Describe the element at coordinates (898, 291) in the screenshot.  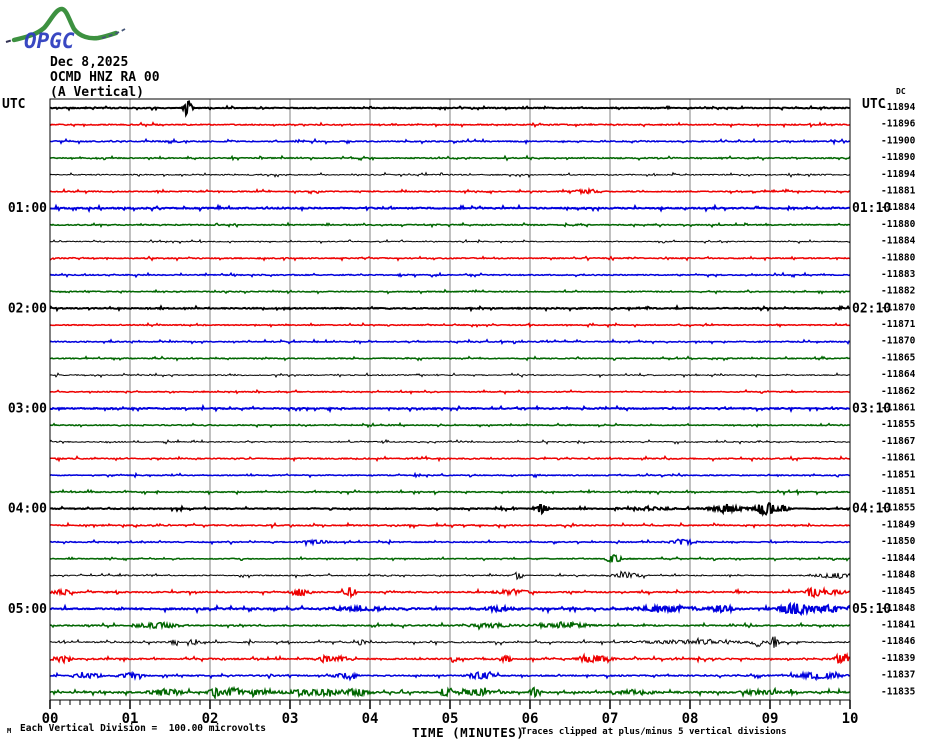
I see `dc-value: -11882` at that location.